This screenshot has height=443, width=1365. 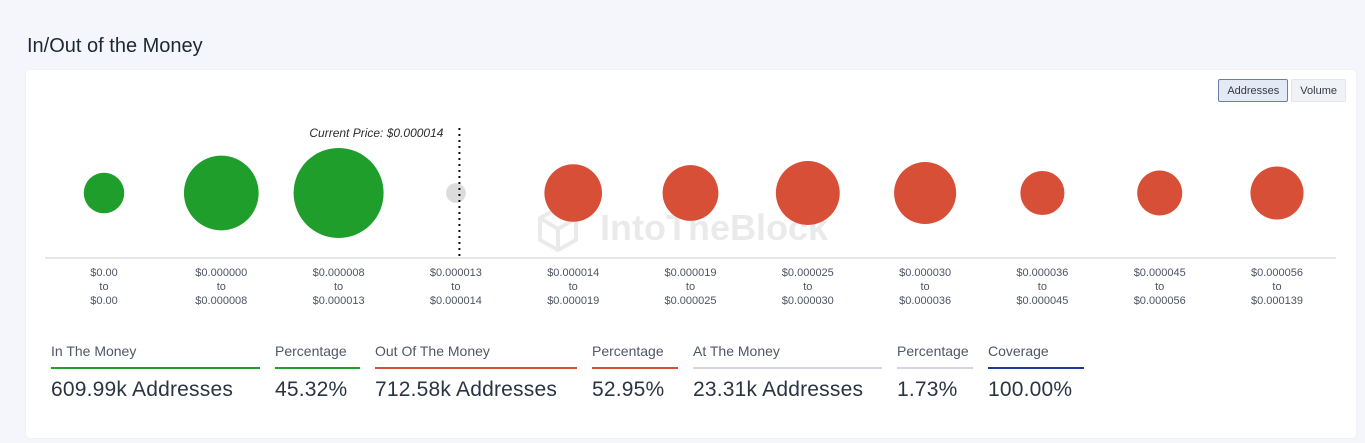 I want to click on tick-label: $0.000000, so click(x=221, y=273).